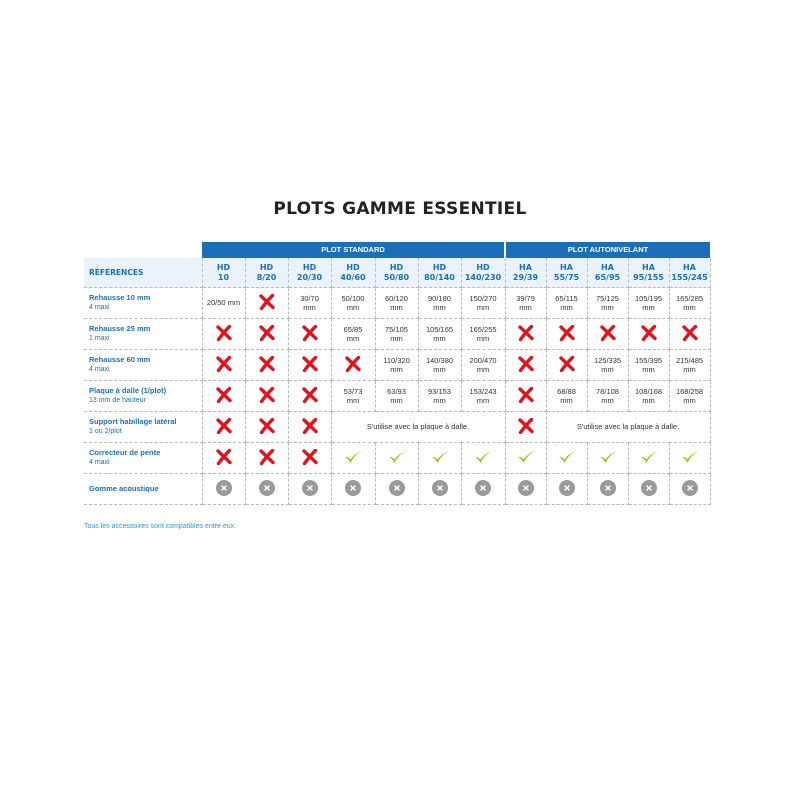 The image size is (800, 800). Describe the element at coordinates (525, 298) in the screenshot. I see `cell-value: 39/79` at that location.